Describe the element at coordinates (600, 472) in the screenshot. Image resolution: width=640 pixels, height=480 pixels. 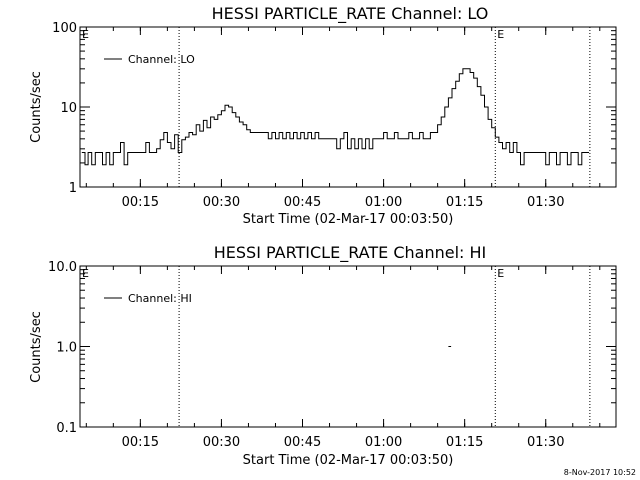
I see `timestamp: 8-Nov-2017 10:52` at that location.